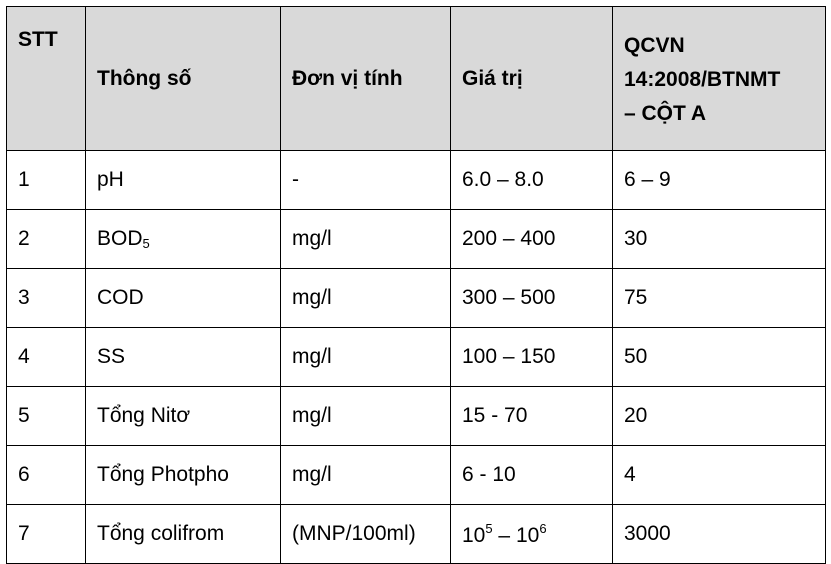 The width and height of the screenshot is (831, 564). Describe the element at coordinates (531, 78) in the screenshot. I see `header-value: Giá trị` at that location.